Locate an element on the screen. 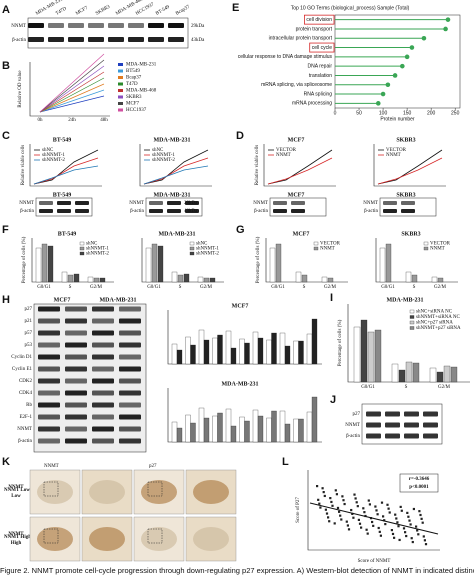 Image resolution: width=474 pixels, height=577 pixels. subplot-title: MCF7 is located at coordinates (240, 306).